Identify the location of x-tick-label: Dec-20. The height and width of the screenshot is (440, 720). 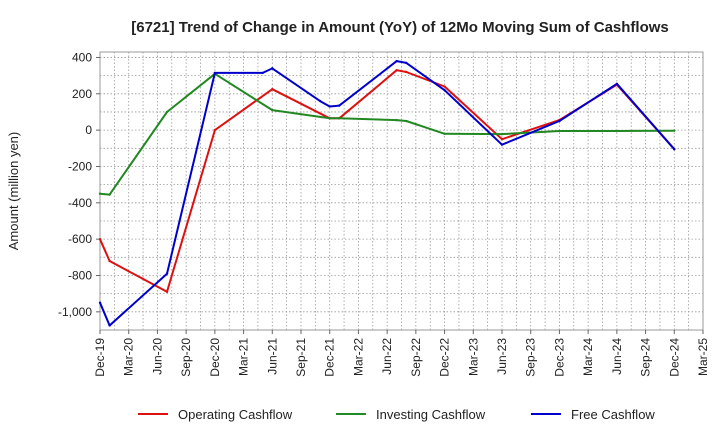
(215, 357).